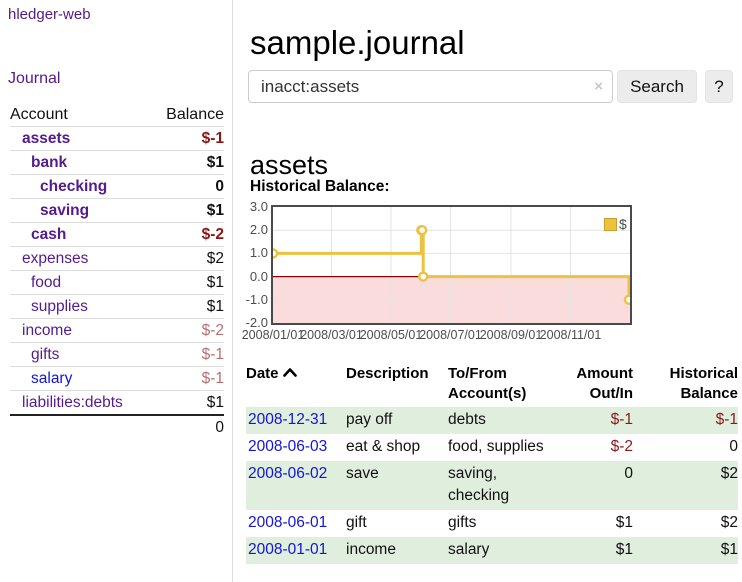 Image resolution: width=742 pixels, height=582 pixels. What do you see at coordinates (331, 335) in the screenshot?
I see `x-axis-tick-label: 2008/03/01` at bounding box center [331, 335].